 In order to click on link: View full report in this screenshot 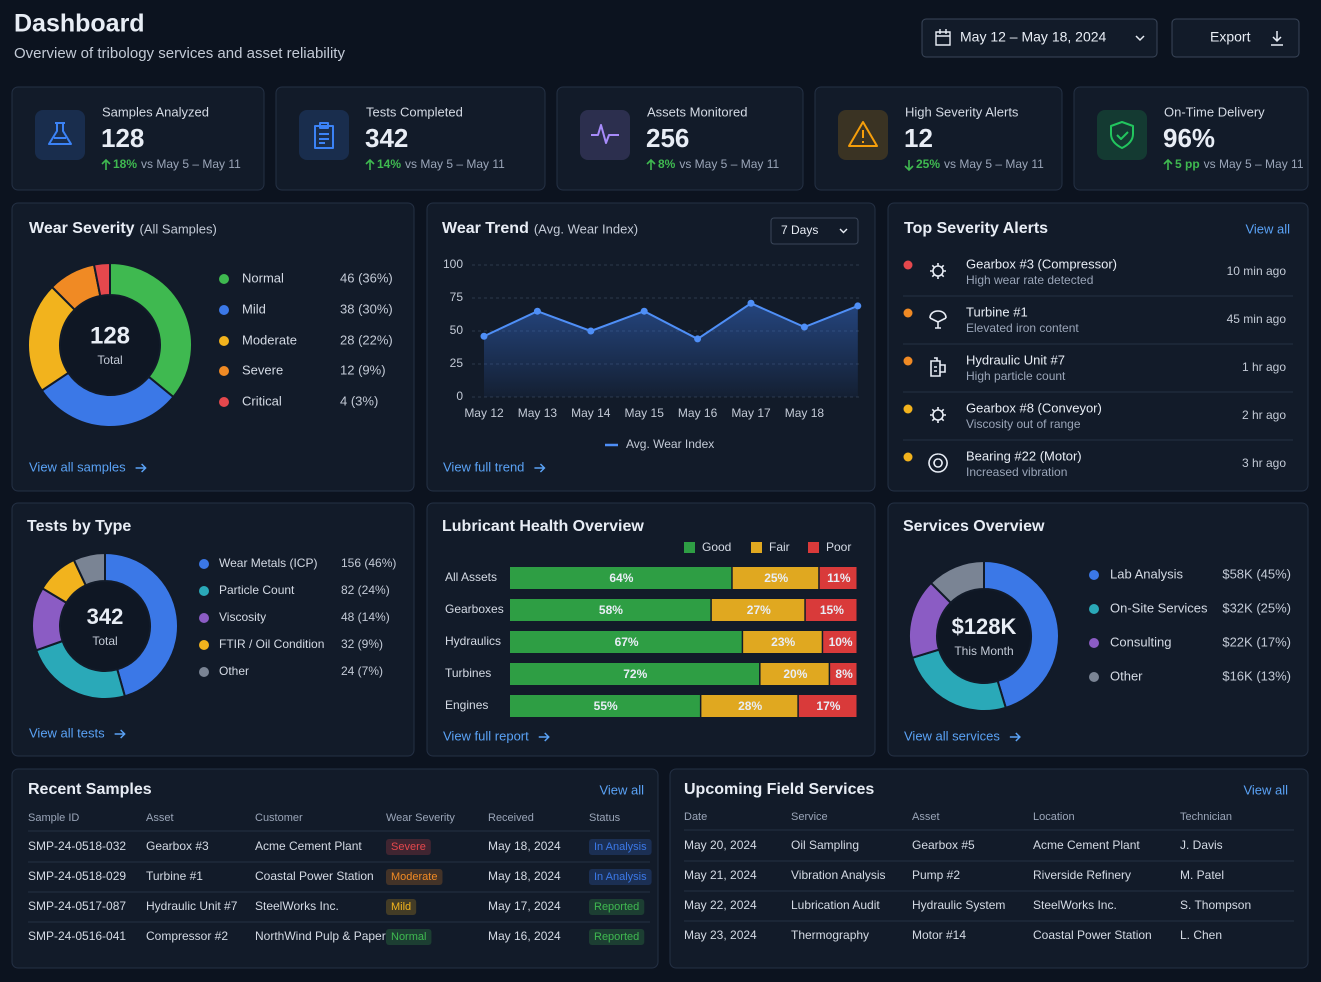, I will do `click(486, 735)`.